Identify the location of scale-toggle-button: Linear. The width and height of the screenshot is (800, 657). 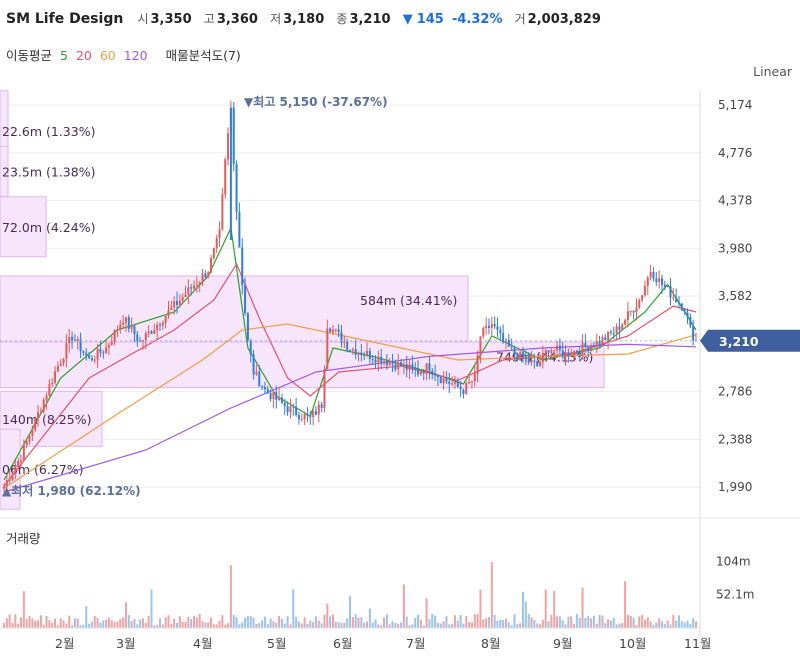
(772, 71).